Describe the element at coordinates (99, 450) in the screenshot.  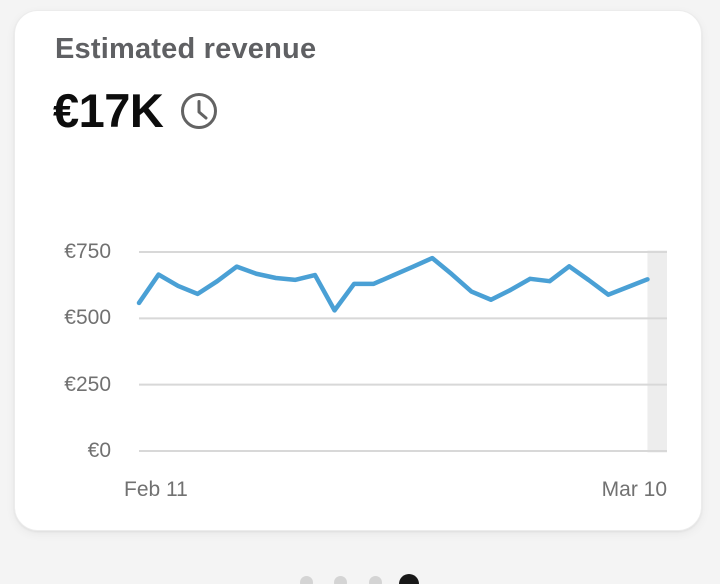
I see `y-axis-tick-0: €0` at that location.